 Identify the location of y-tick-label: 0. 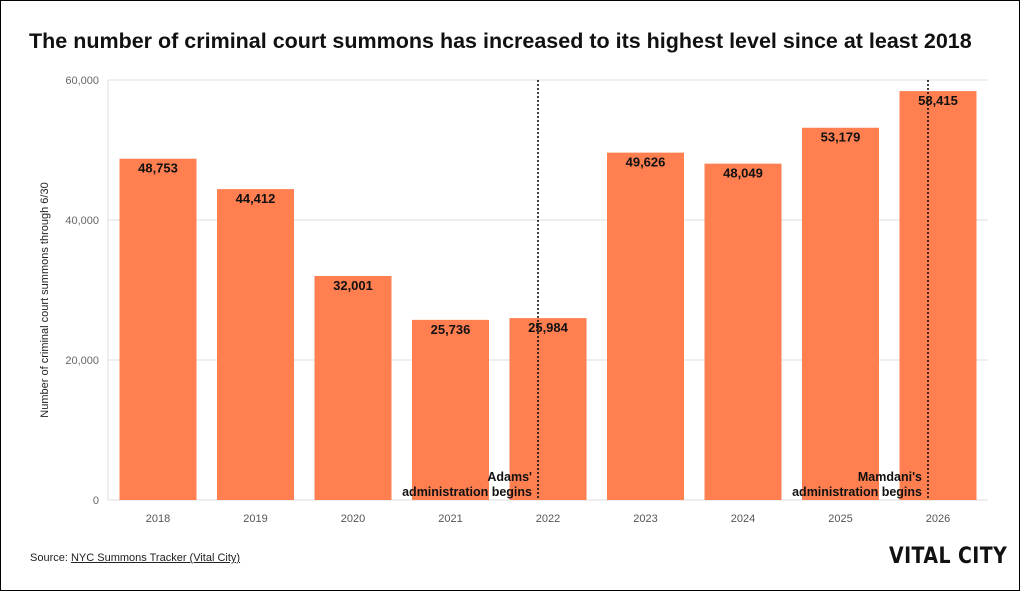
(96, 501).